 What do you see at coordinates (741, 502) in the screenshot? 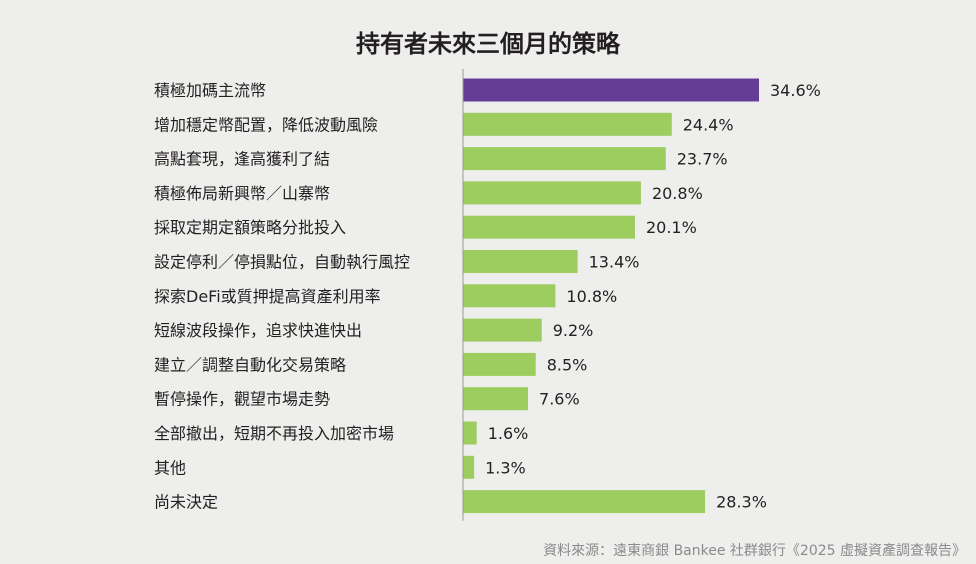
I see `value-label: 28.3%` at bounding box center [741, 502].